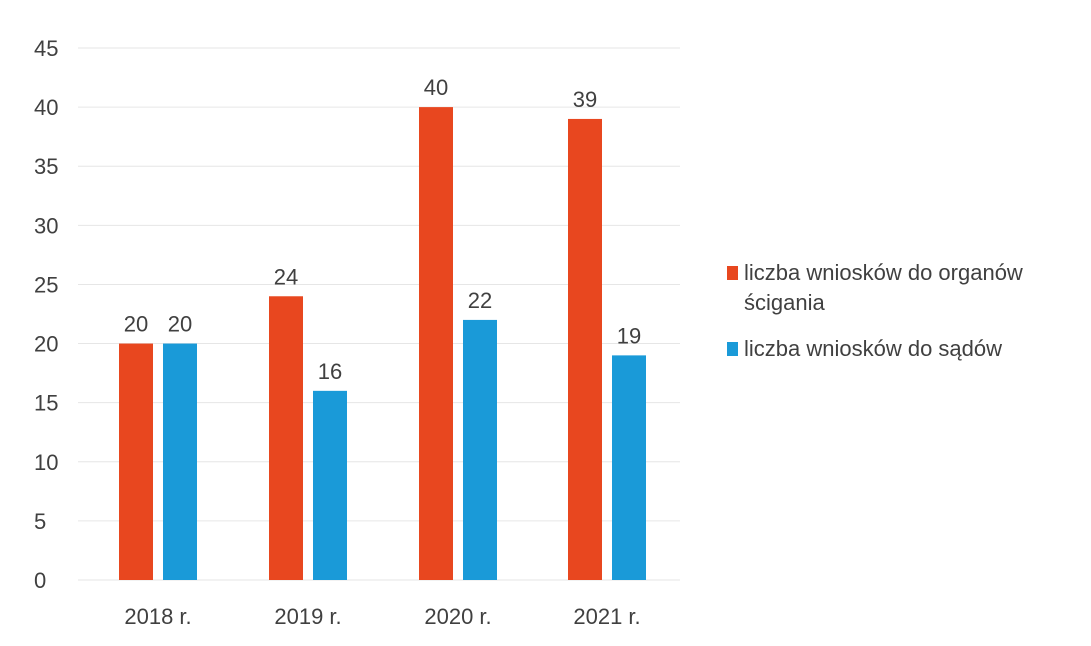  What do you see at coordinates (307, 616) in the screenshot?
I see `x-category-label: 2019 r.` at bounding box center [307, 616].